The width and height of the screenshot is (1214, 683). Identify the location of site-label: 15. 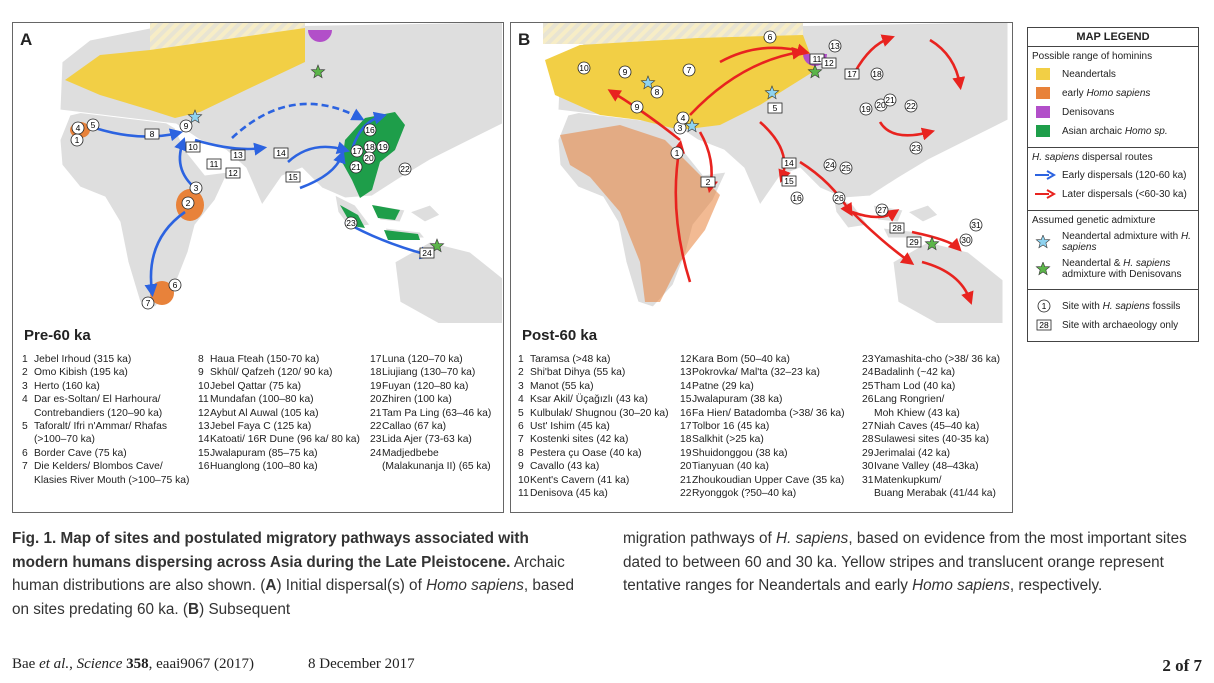
(789, 181).